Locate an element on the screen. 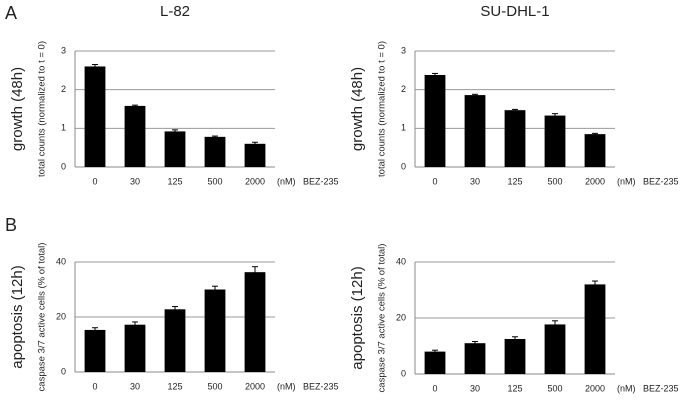 The height and width of the screenshot is (403, 685). chart-title: SU-DHL-1 is located at coordinates (514, 11).